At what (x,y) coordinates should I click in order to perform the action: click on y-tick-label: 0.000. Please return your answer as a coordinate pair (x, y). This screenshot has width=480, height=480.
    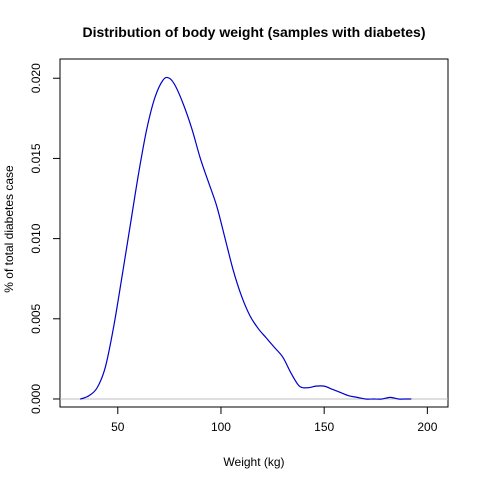
    Looking at the image, I should click on (36, 399).